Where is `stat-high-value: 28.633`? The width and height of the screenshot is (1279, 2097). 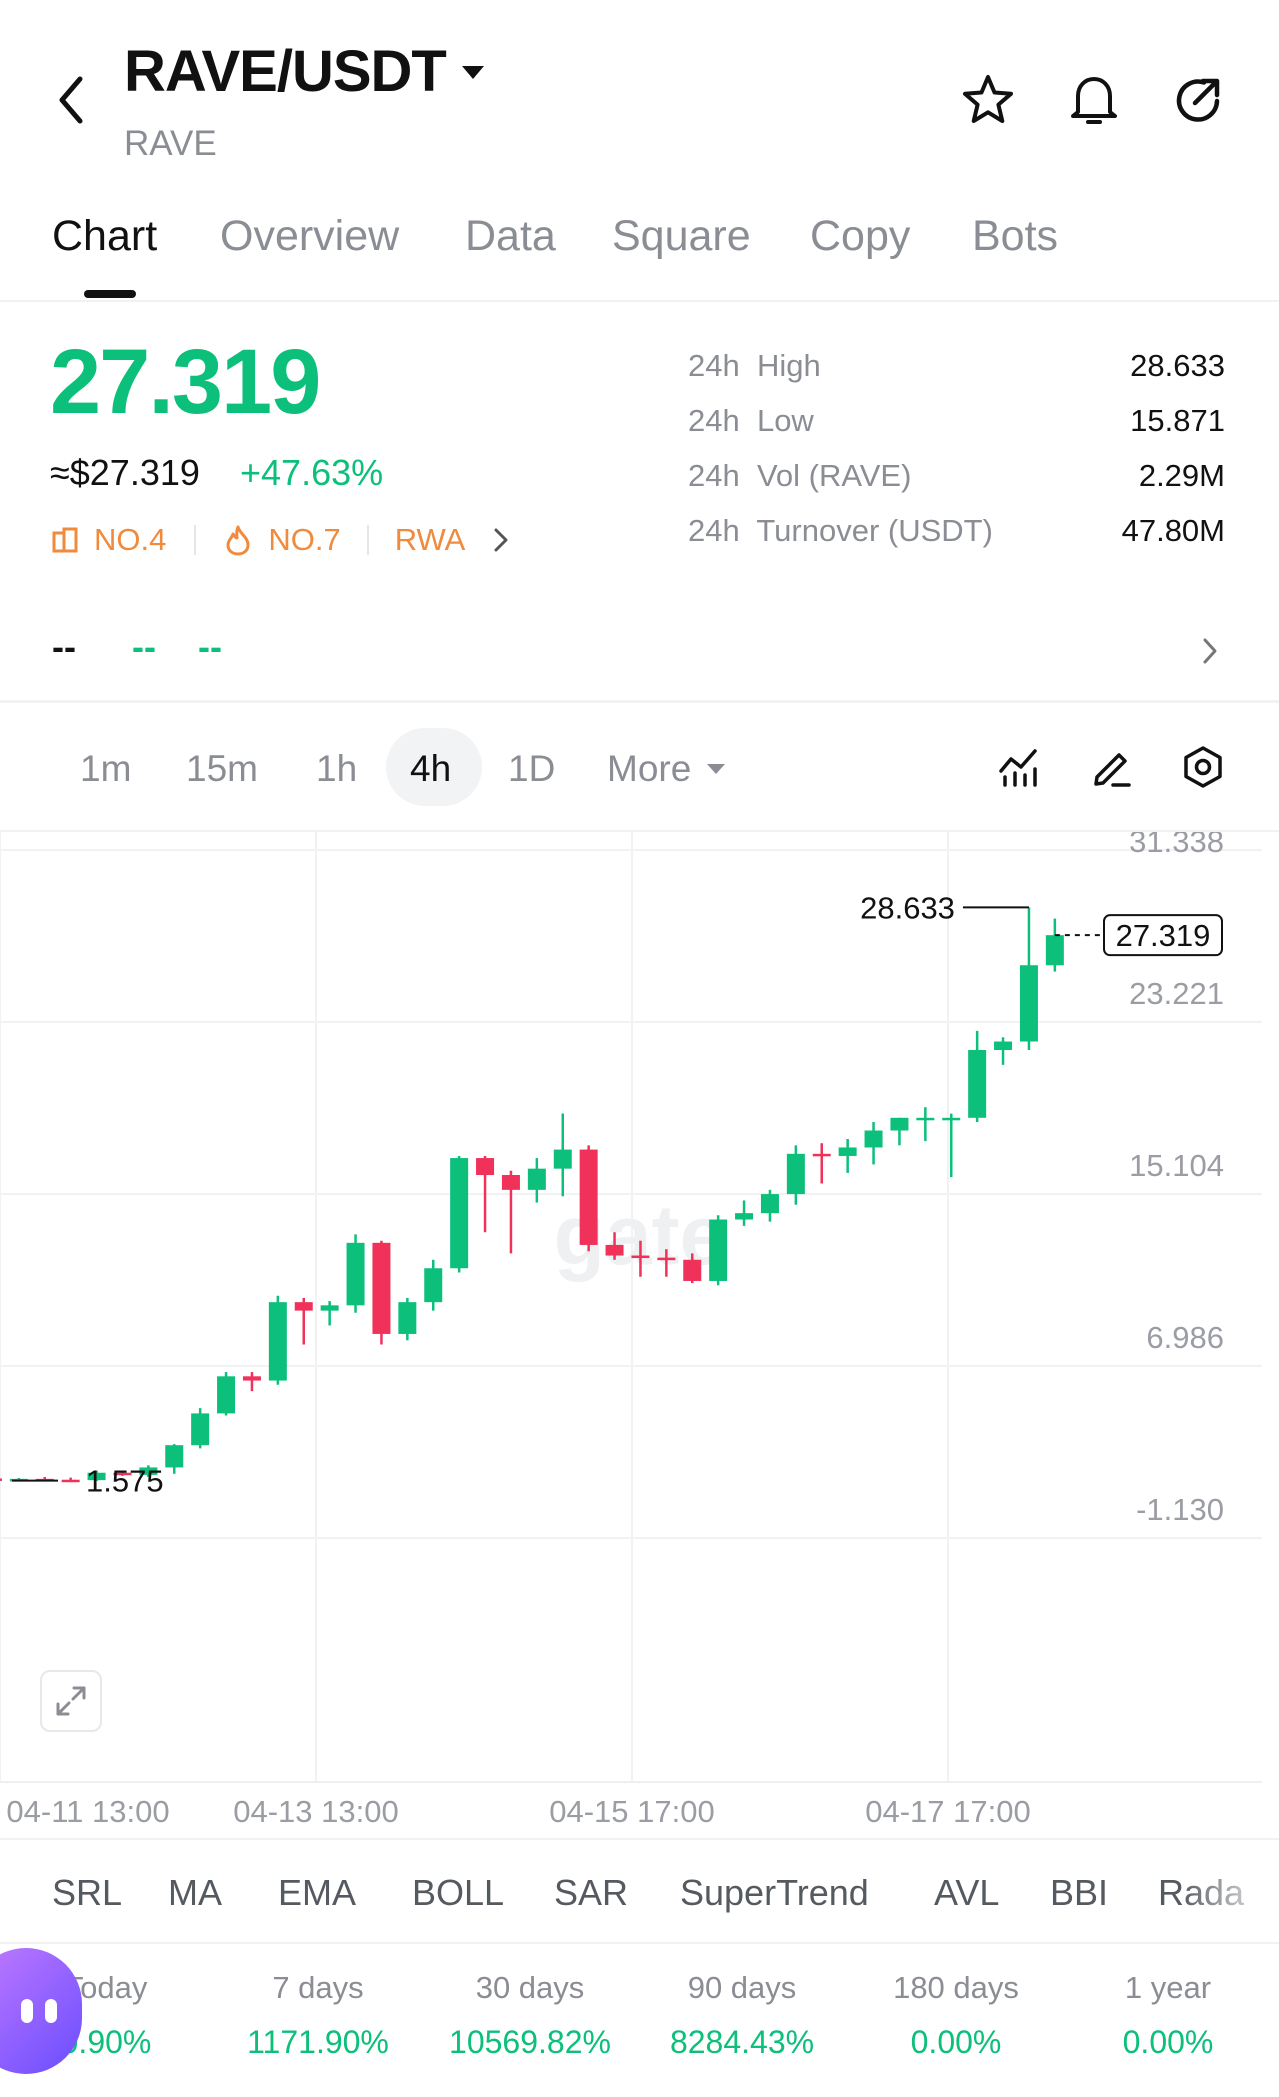 stat-high-value: 28.633 is located at coordinates (1177, 365).